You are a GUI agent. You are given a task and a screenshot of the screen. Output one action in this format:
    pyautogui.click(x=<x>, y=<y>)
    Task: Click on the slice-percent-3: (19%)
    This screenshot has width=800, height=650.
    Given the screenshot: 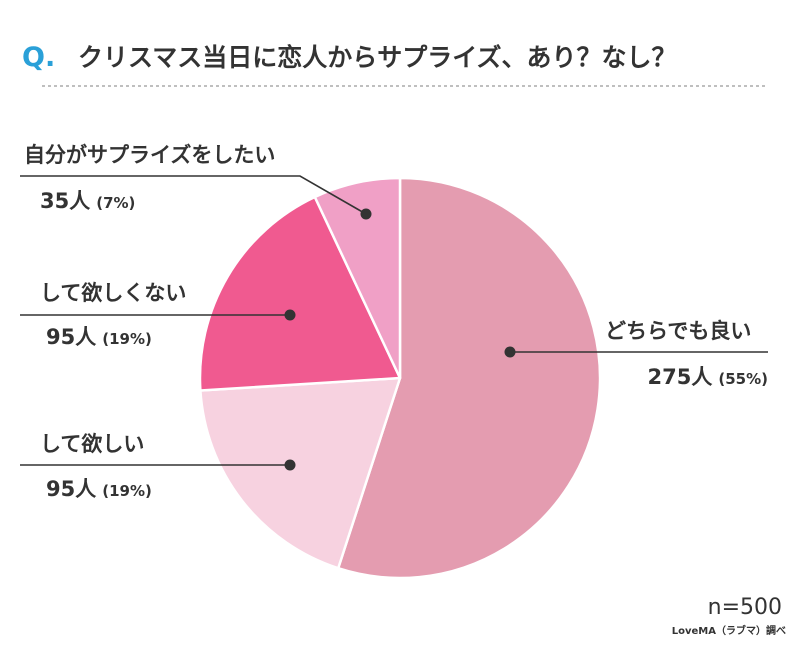 What is the action you would take?
    pyautogui.click(x=127, y=339)
    